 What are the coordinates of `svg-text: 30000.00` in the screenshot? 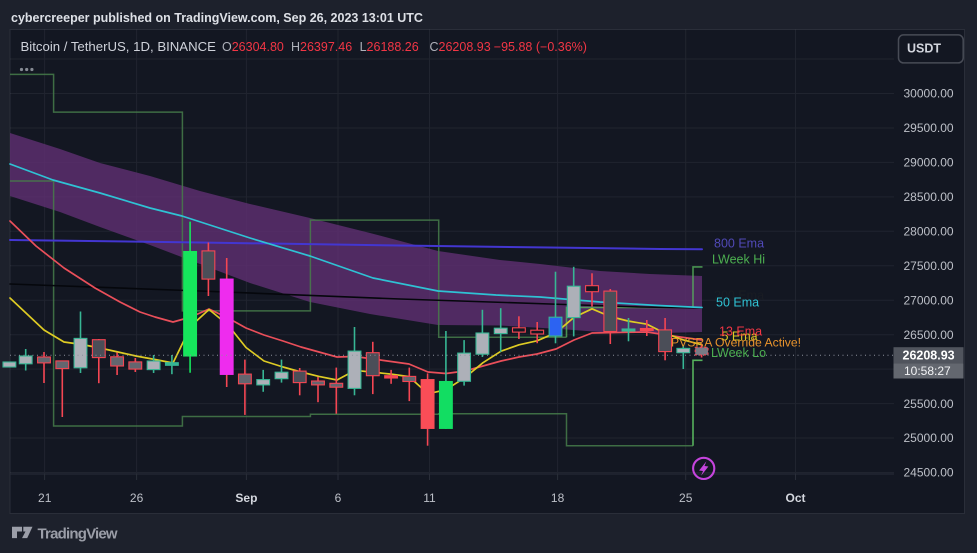 It's located at (929, 94).